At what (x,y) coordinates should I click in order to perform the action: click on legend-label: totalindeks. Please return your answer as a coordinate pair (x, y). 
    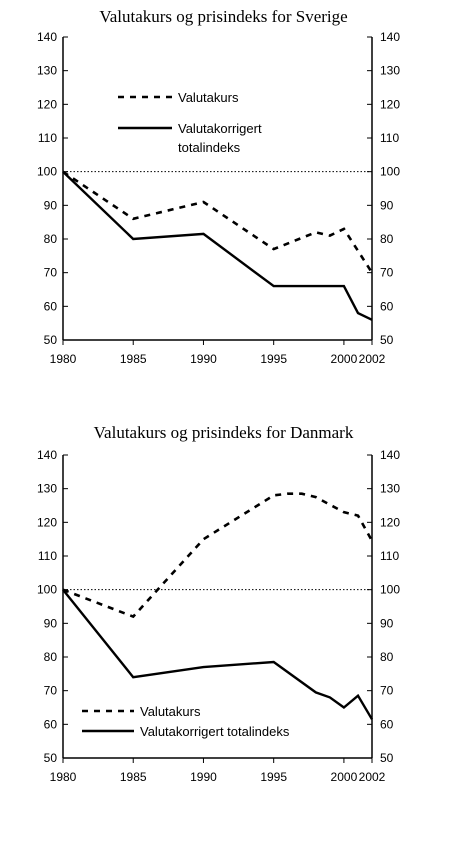
    Looking at the image, I should click on (209, 147).